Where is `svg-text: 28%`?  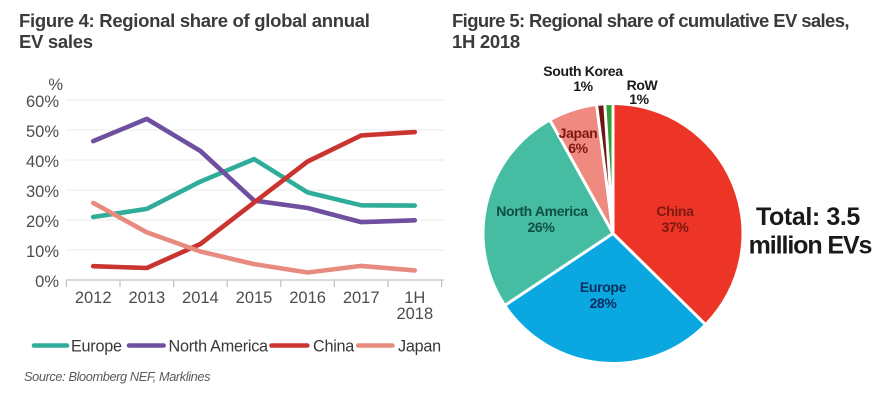 svg-text: 28% is located at coordinates (604, 303).